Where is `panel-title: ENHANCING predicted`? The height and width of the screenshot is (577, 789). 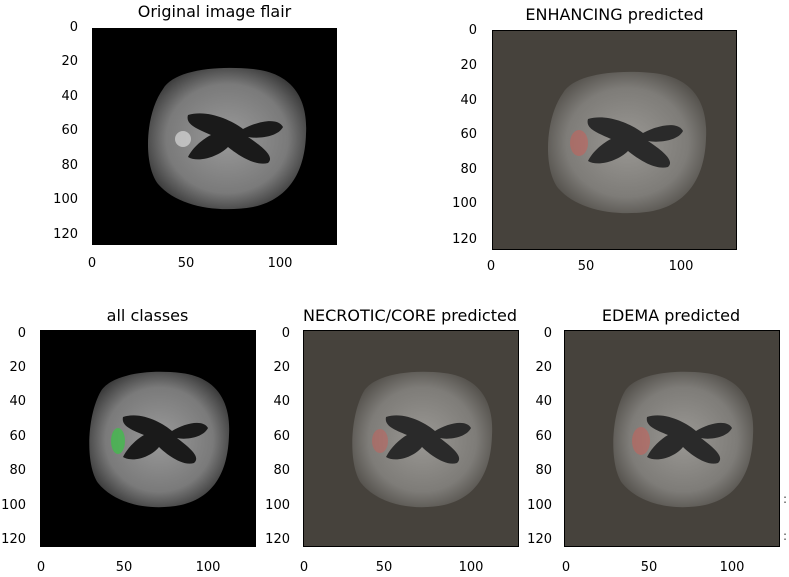 panel-title: ENHANCING predicted is located at coordinates (614, 14).